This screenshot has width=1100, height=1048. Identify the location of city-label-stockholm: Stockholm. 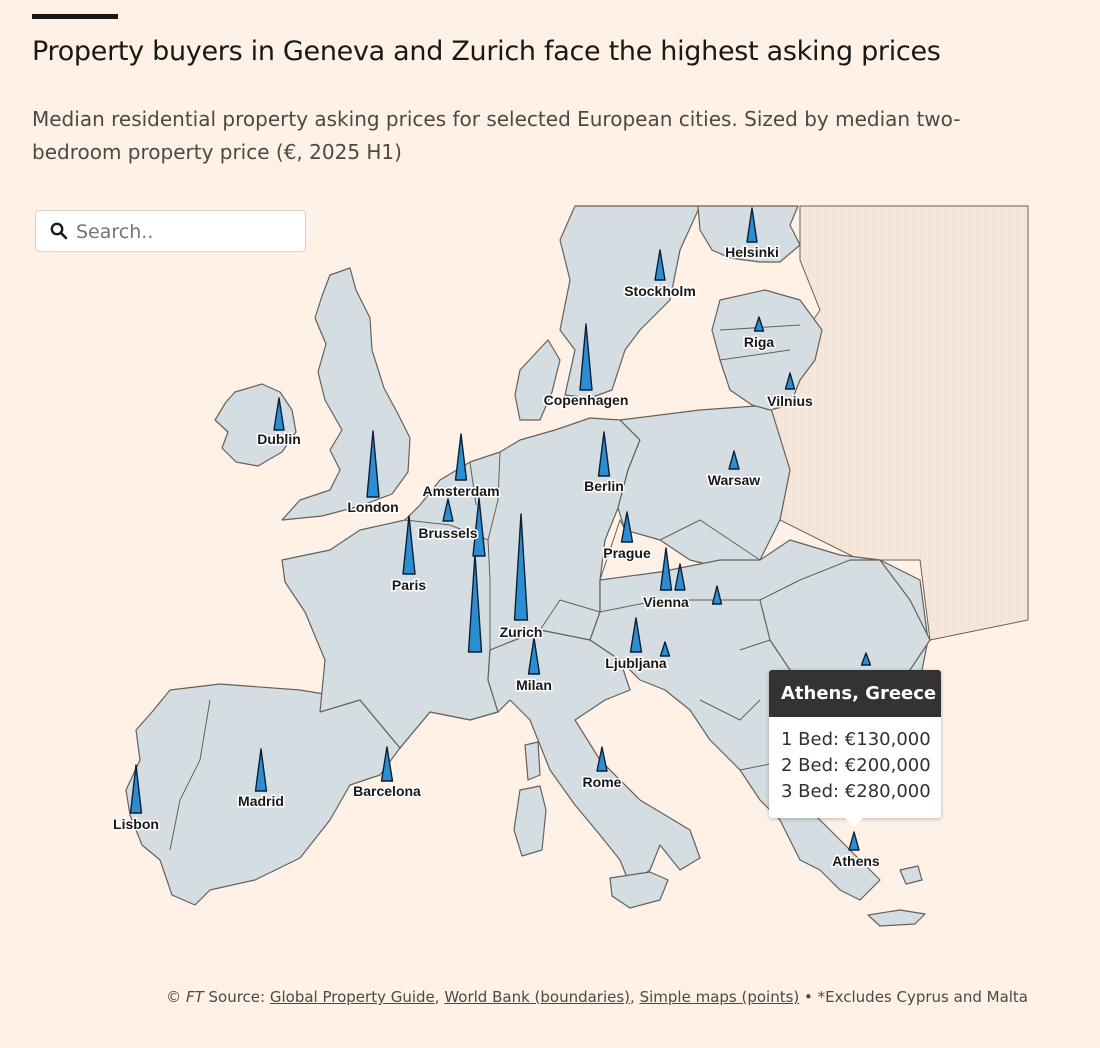
(660, 291).